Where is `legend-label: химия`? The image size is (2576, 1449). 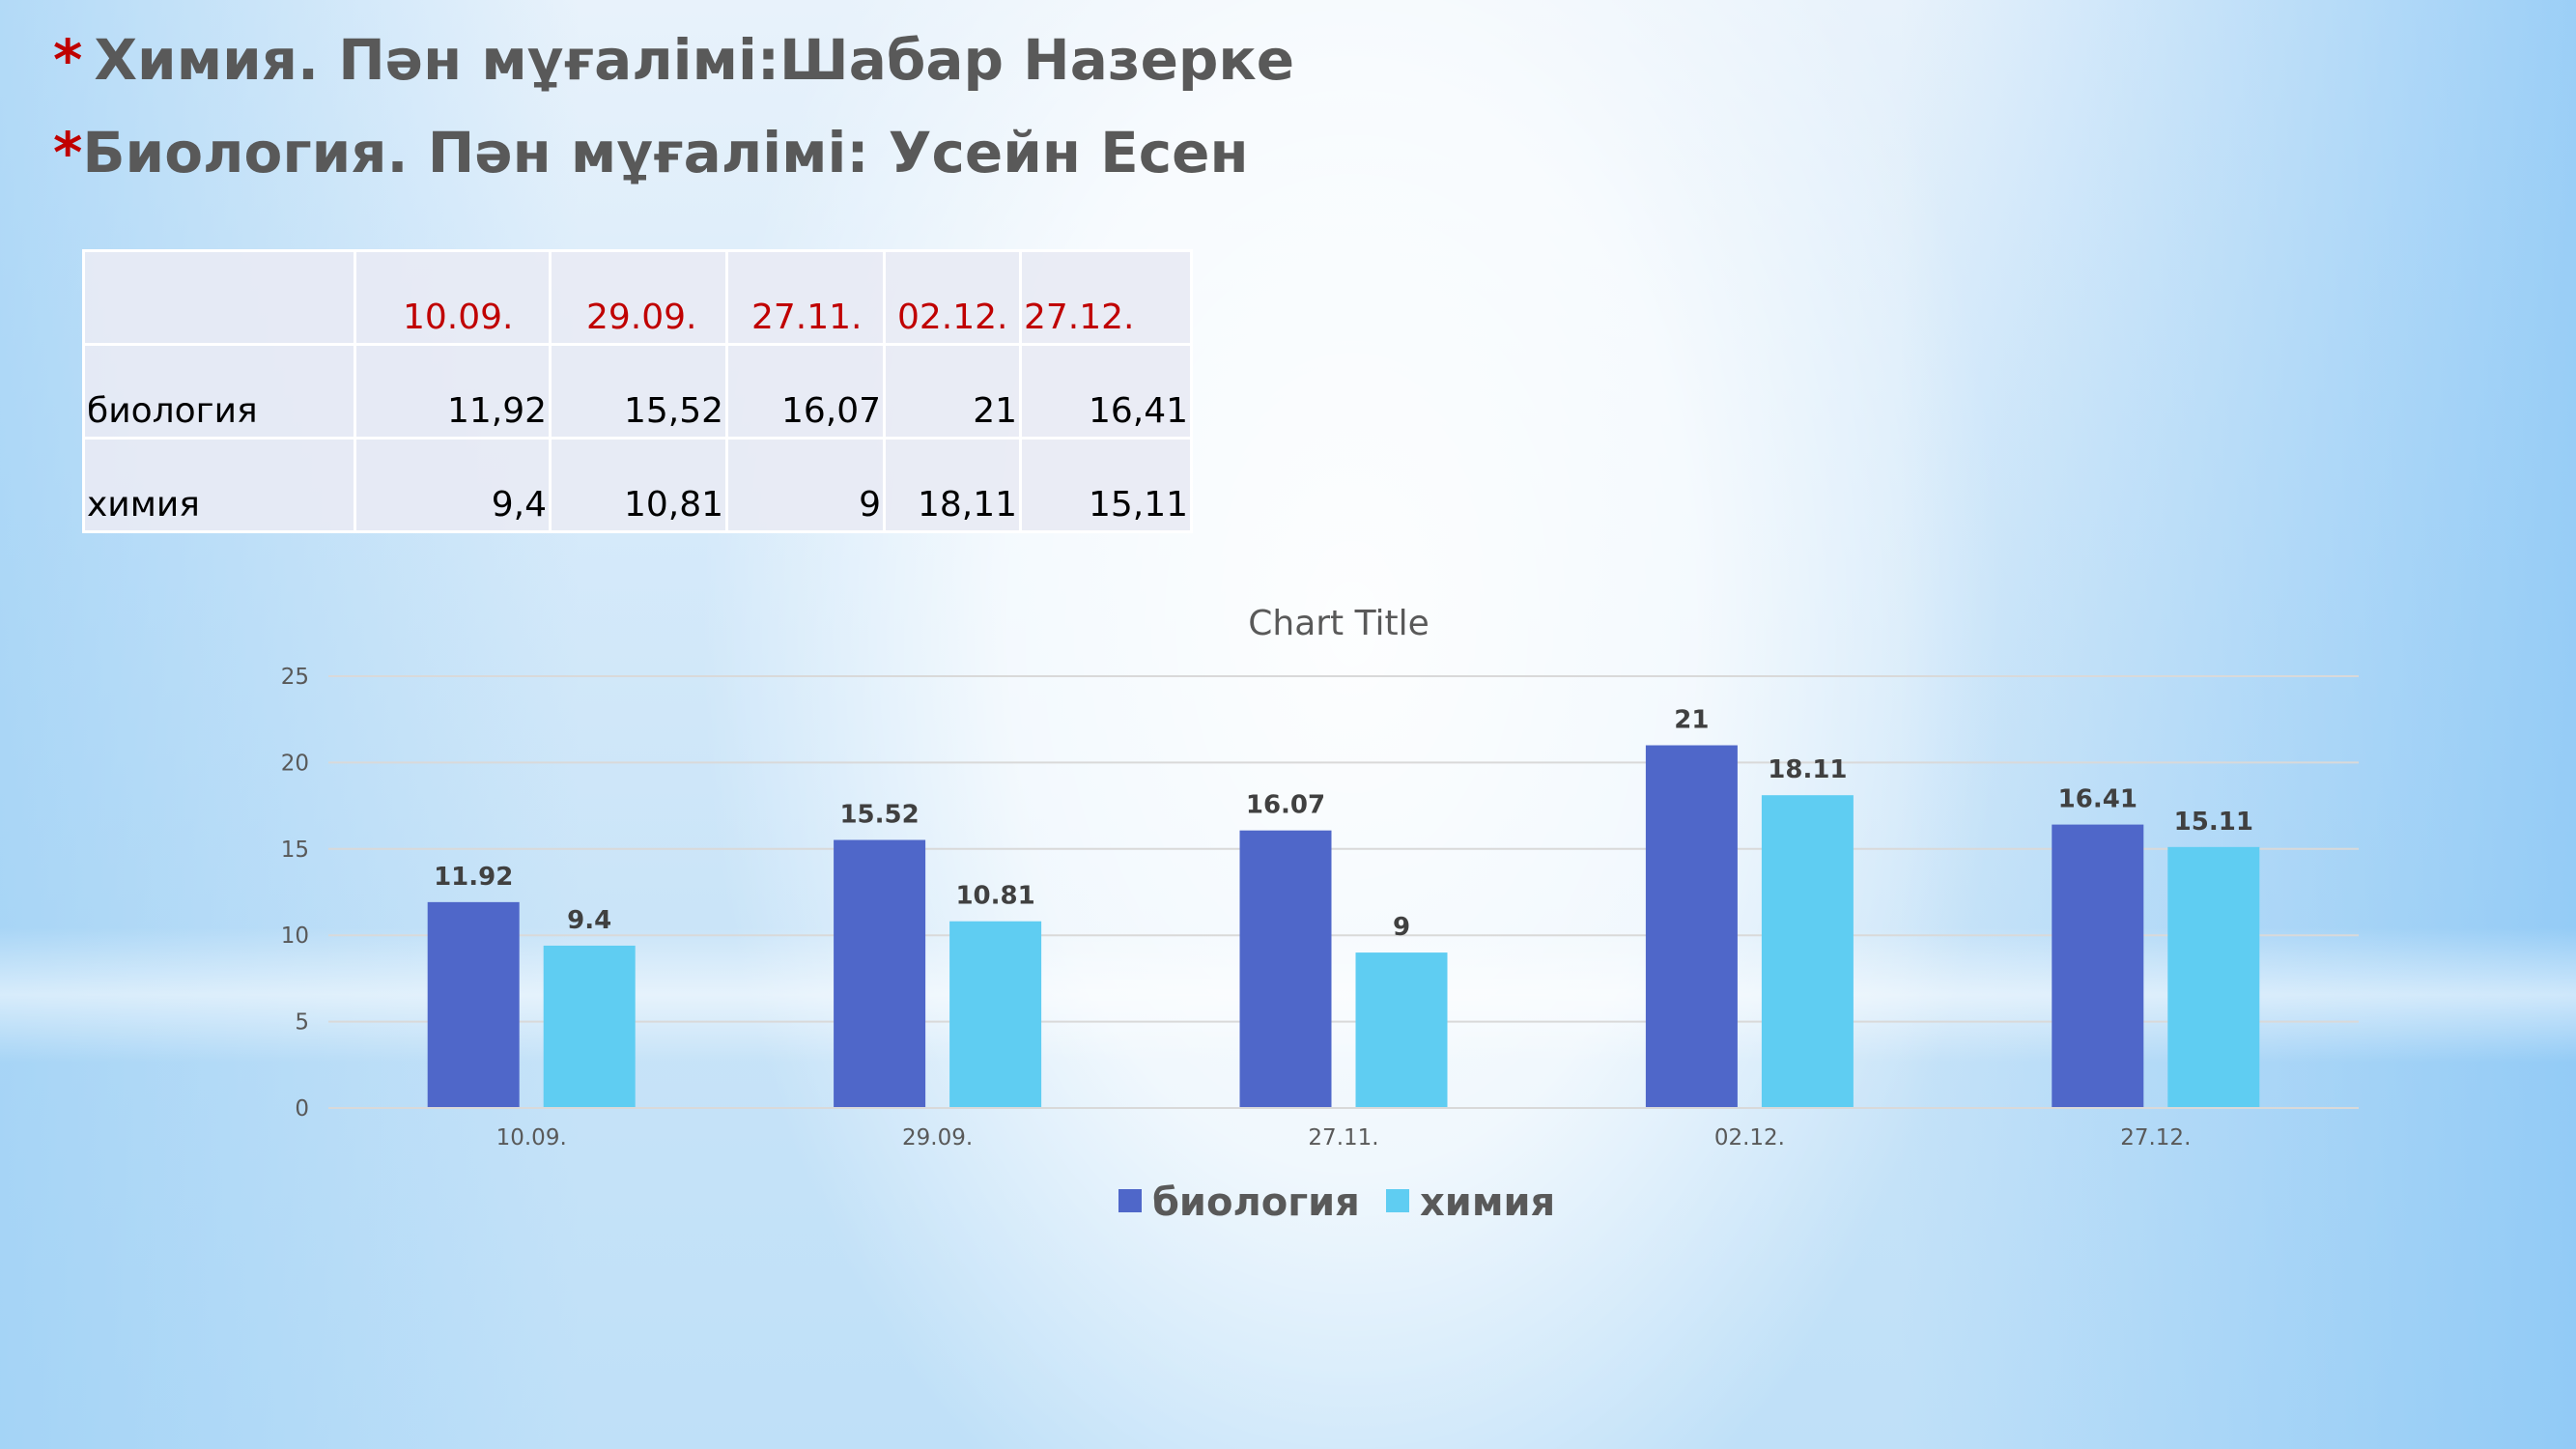
legend-label: химия is located at coordinates (1487, 1202).